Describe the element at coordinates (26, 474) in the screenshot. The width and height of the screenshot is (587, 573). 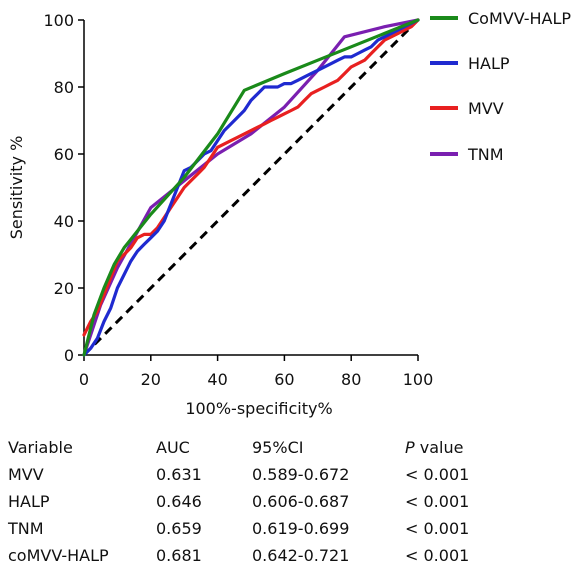
I see `row-variable: MVV` at that location.